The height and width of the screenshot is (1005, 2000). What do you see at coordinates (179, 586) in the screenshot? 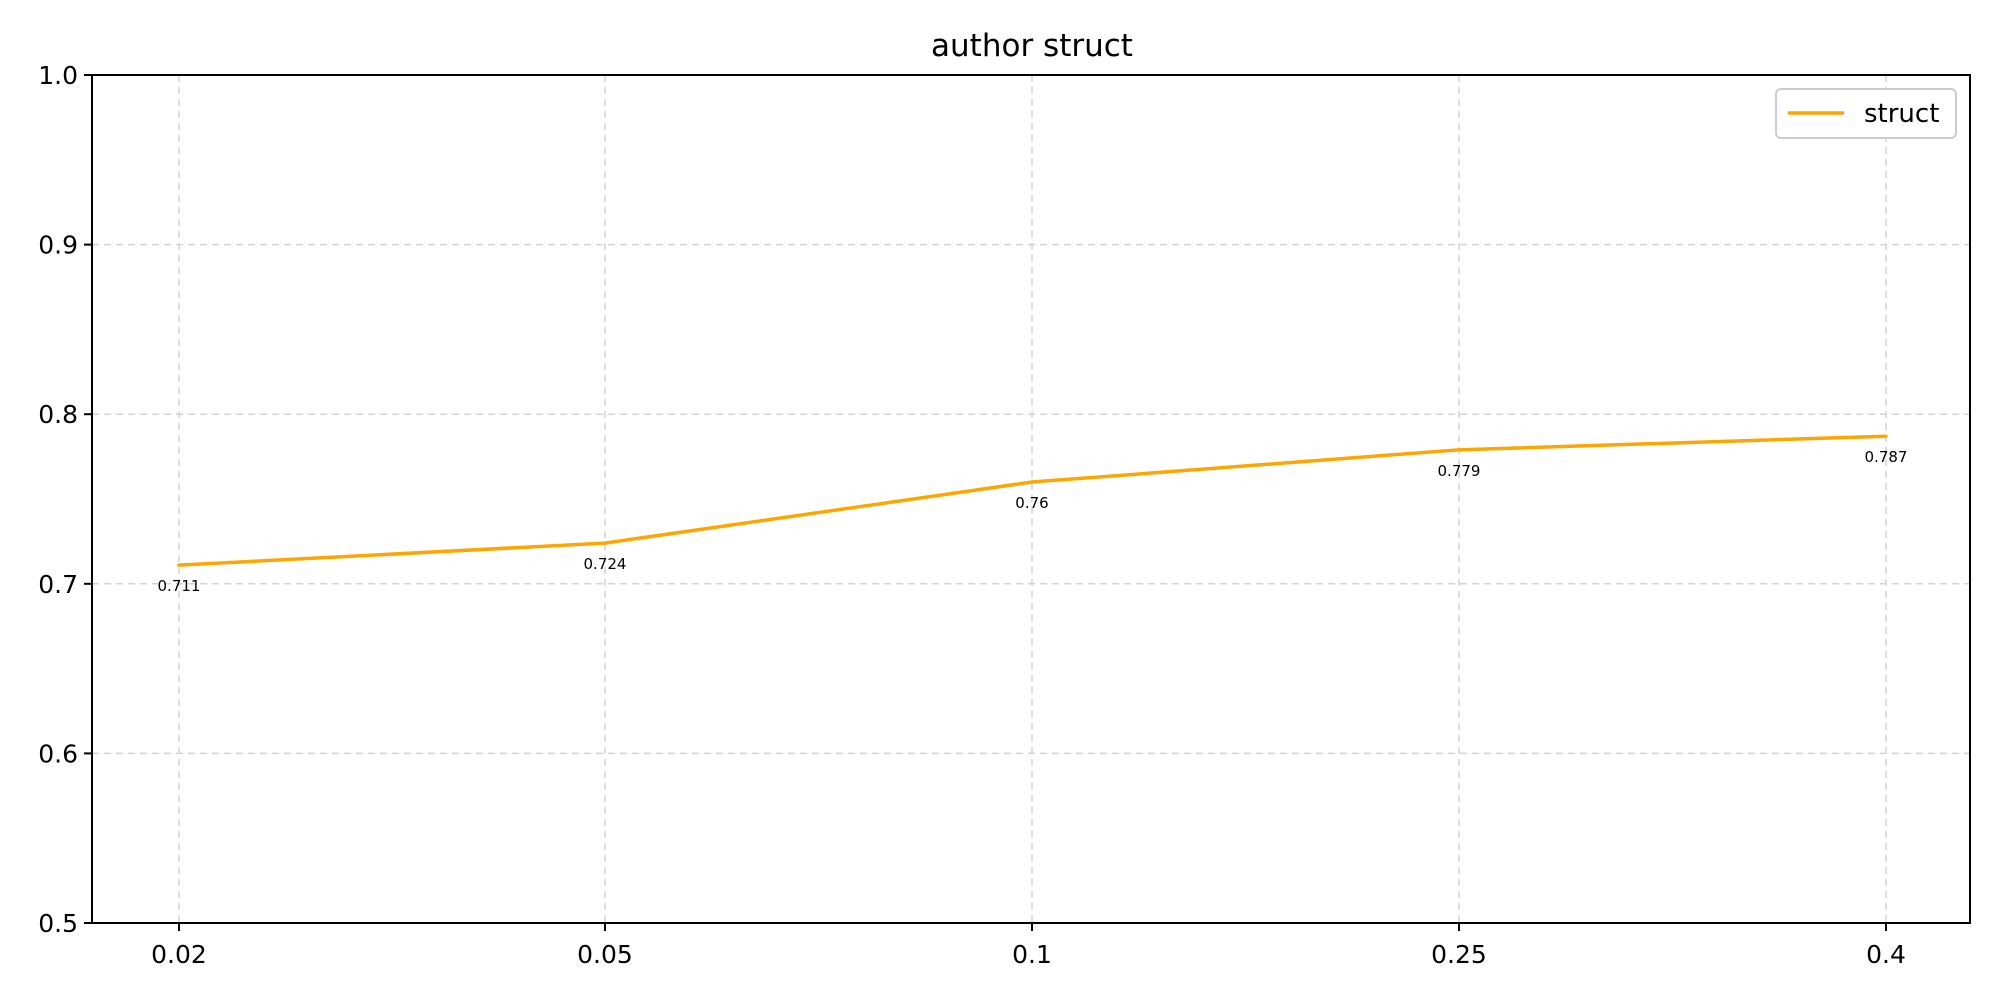
I see `data-label: 0.711` at bounding box center [179, 586].